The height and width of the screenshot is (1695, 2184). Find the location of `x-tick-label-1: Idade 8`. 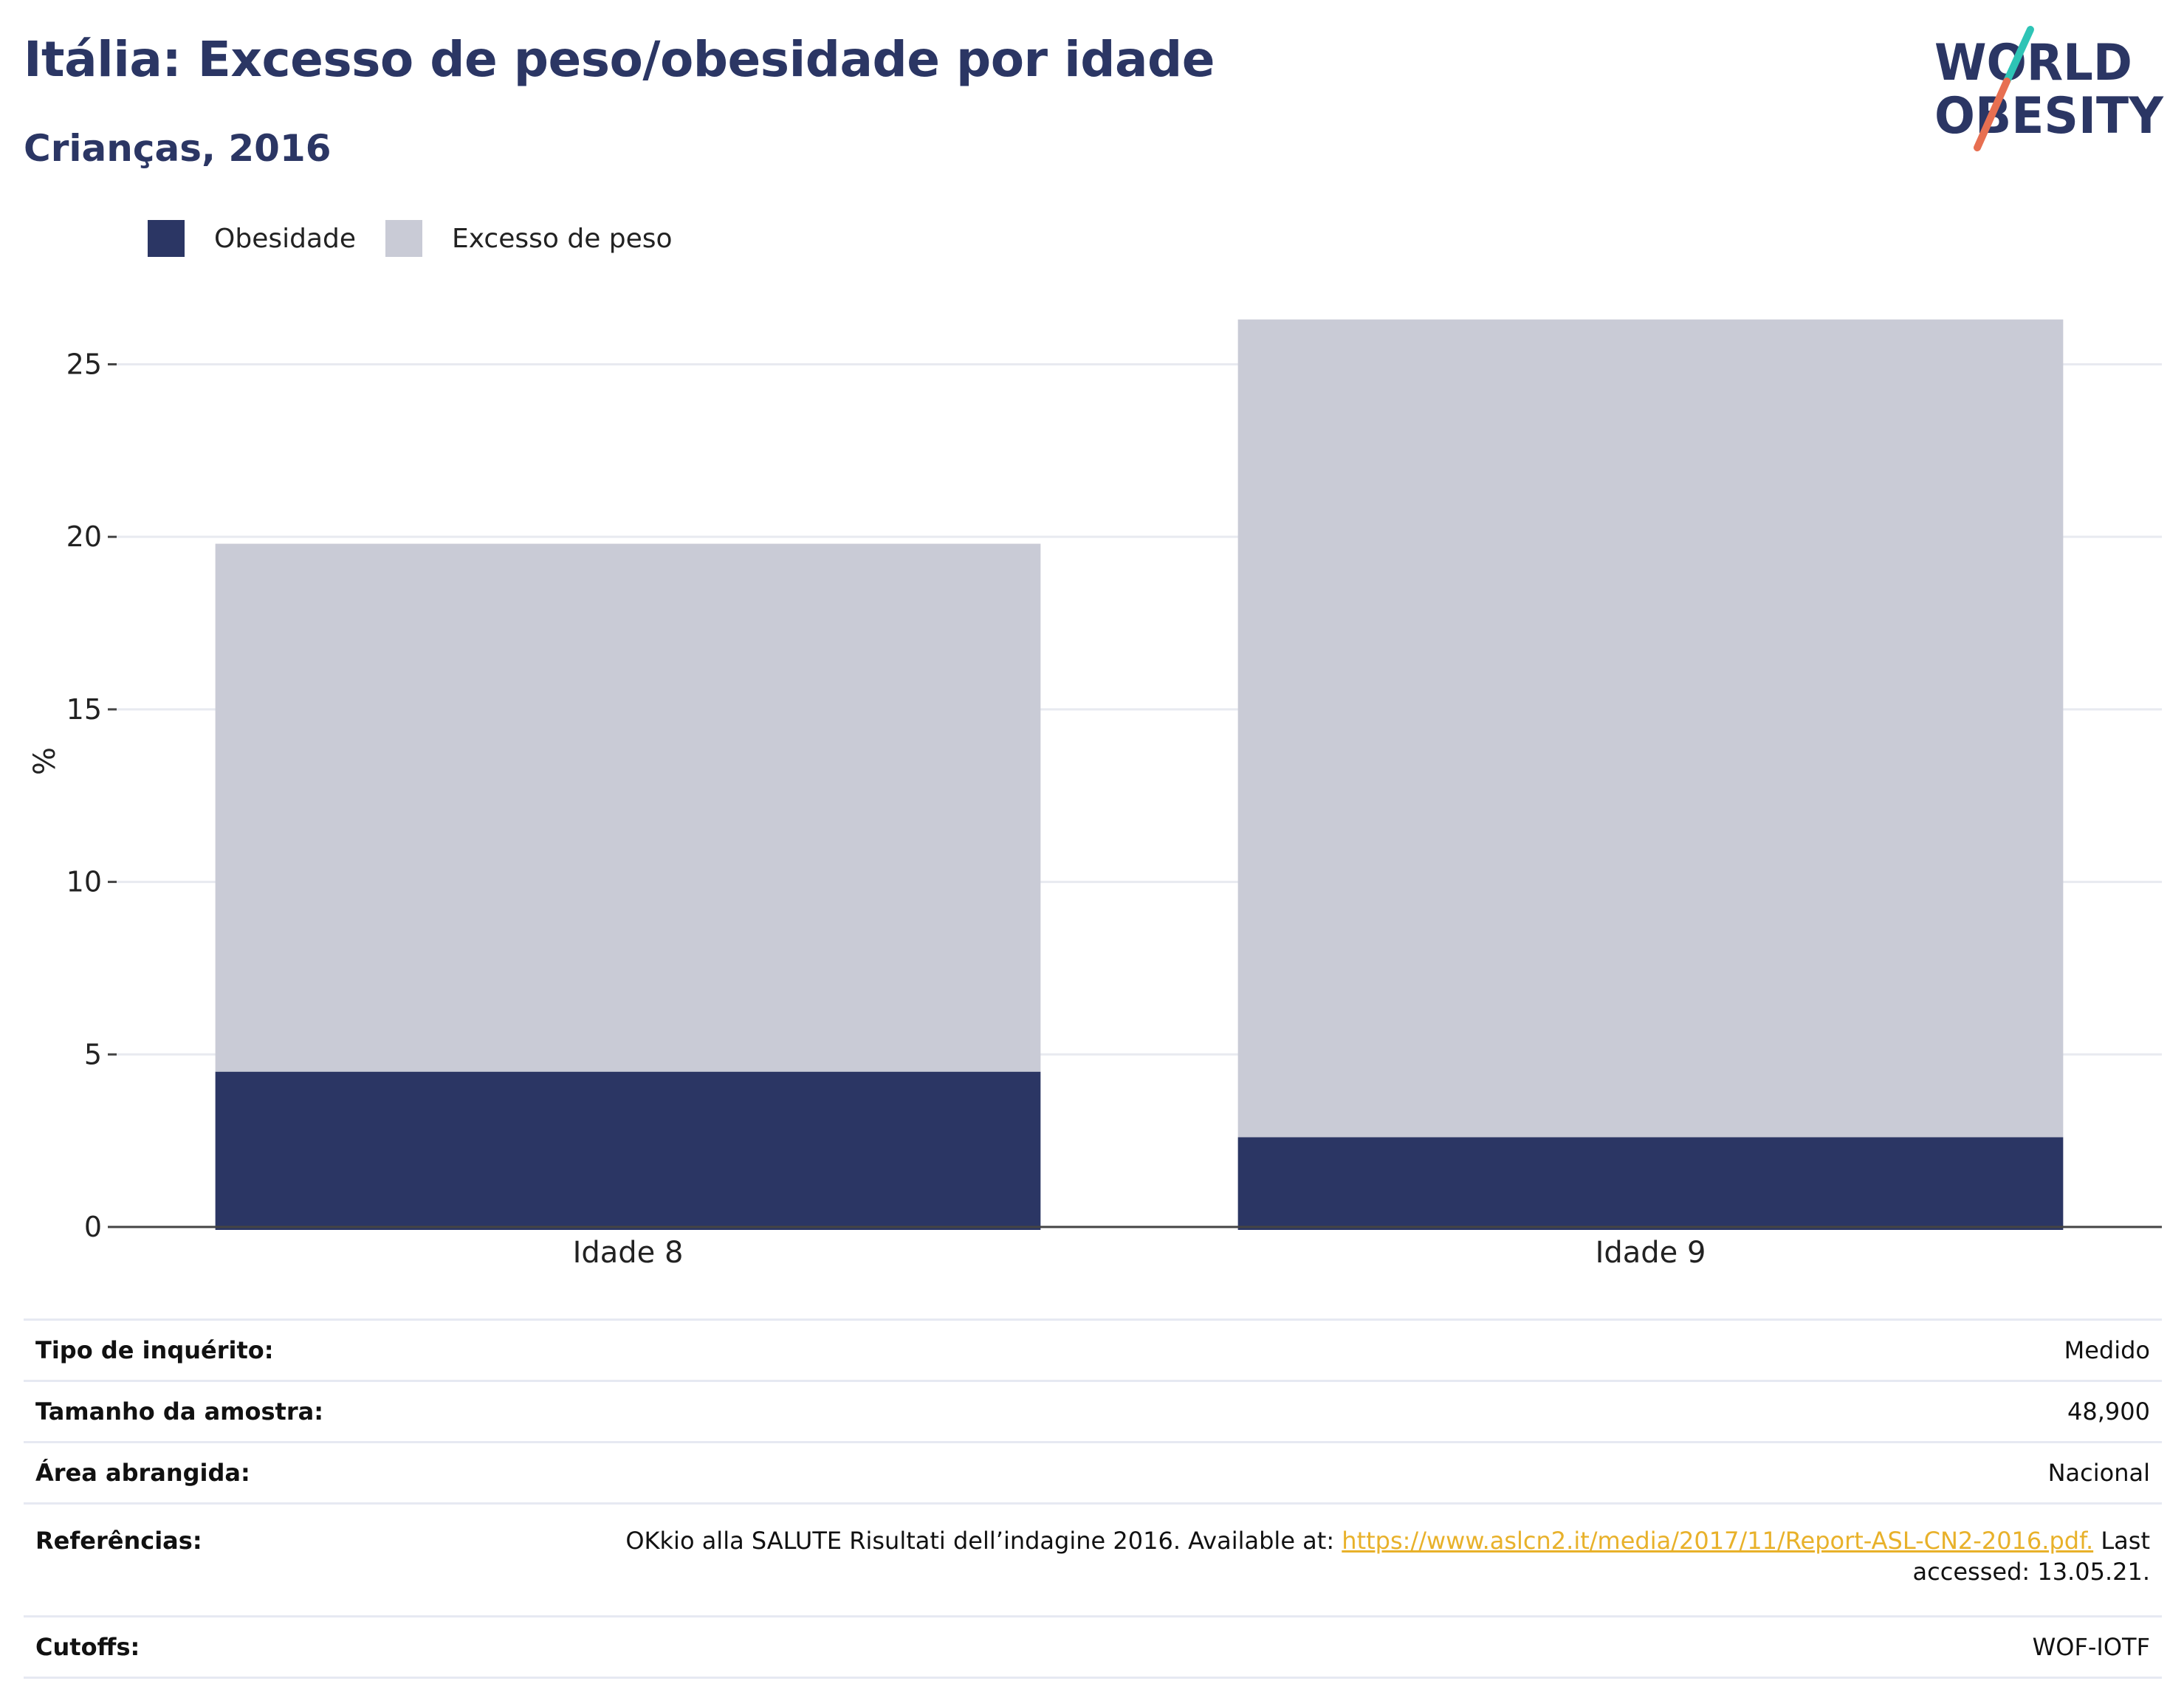

x-tick-label-1: Idade 8 is located at coordinates (629, 1253).